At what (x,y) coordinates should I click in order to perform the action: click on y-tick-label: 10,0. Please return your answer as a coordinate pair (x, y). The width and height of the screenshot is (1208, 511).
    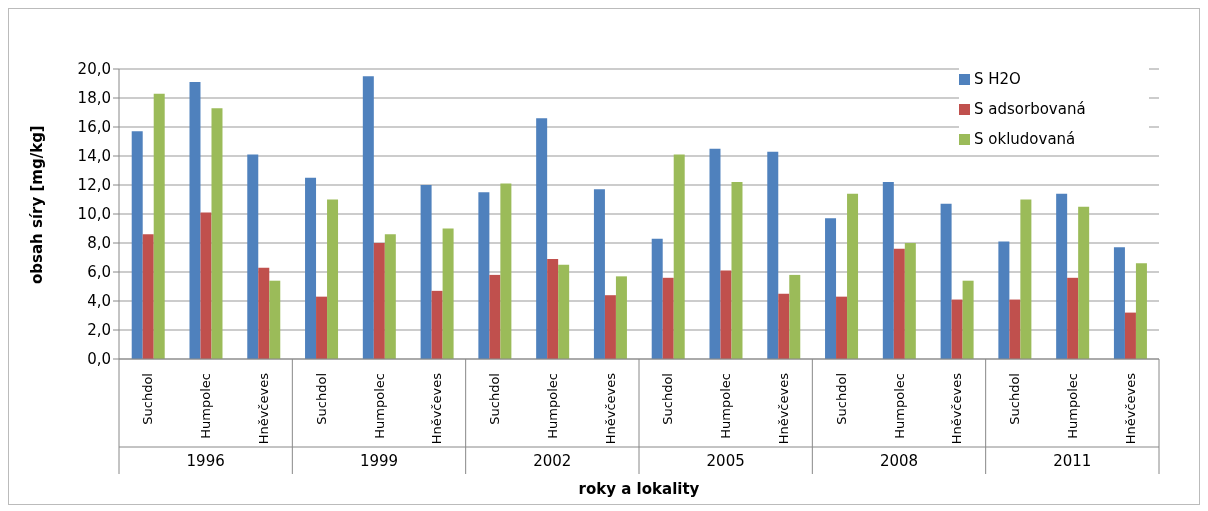
    Looking at the image, I should click on (94, 214).